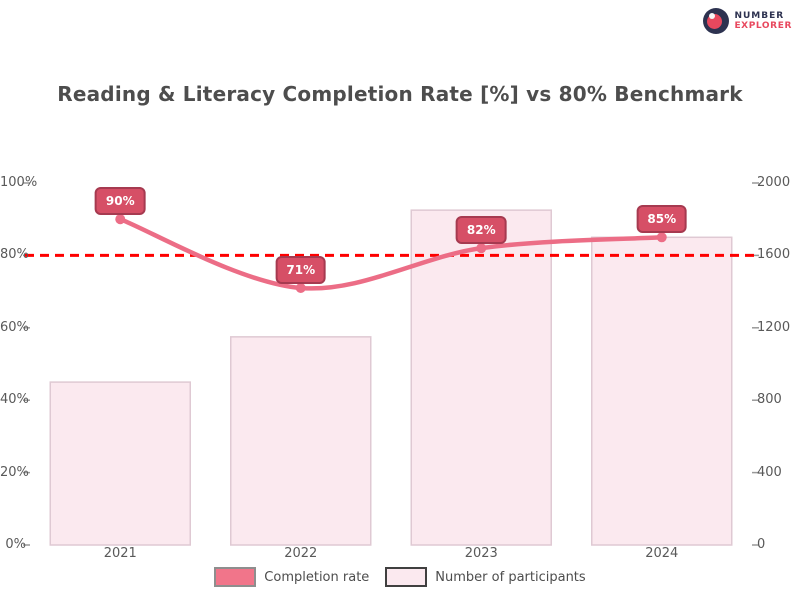 This screenshot has height=600, width=800. I want to click on right-tick-label: 0, so click(761, 544).